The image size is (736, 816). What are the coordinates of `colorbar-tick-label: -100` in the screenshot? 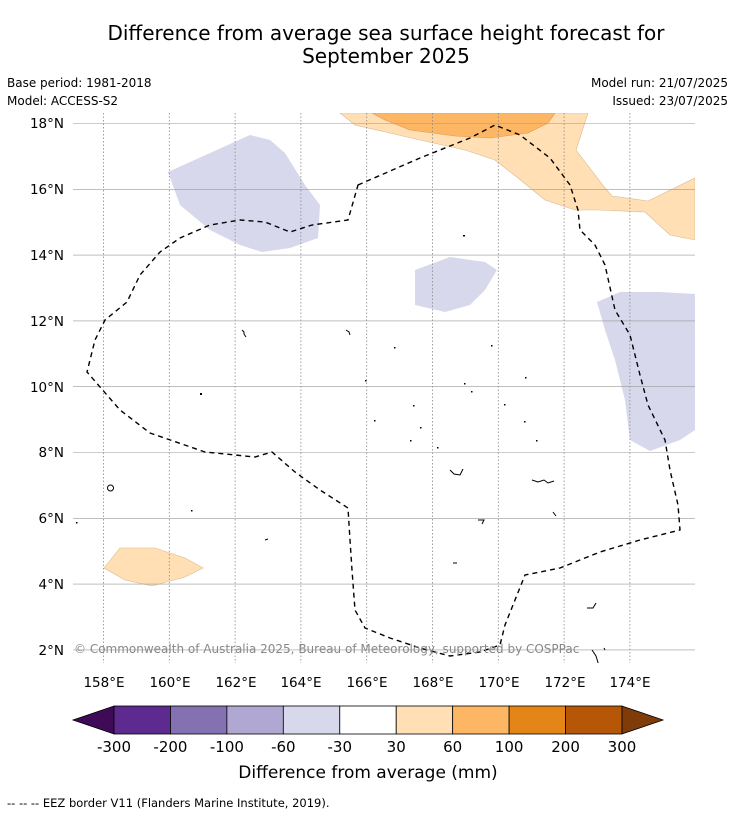 It's located at (227, 747).